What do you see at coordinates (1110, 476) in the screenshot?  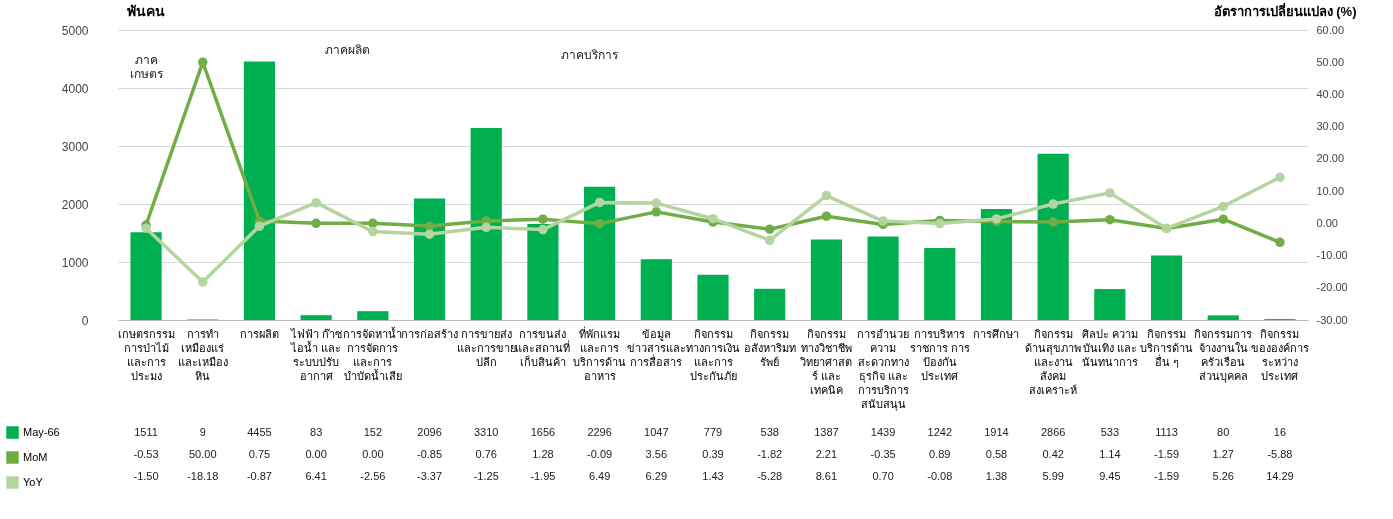 I see `data-label: 9.45` at bounding box center [1110, 476].